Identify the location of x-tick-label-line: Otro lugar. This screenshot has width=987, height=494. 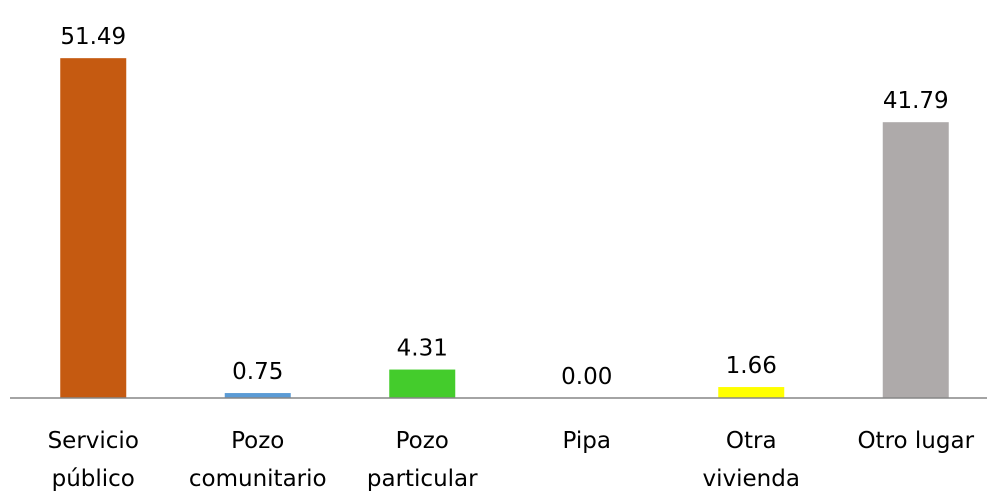
(915, 441).